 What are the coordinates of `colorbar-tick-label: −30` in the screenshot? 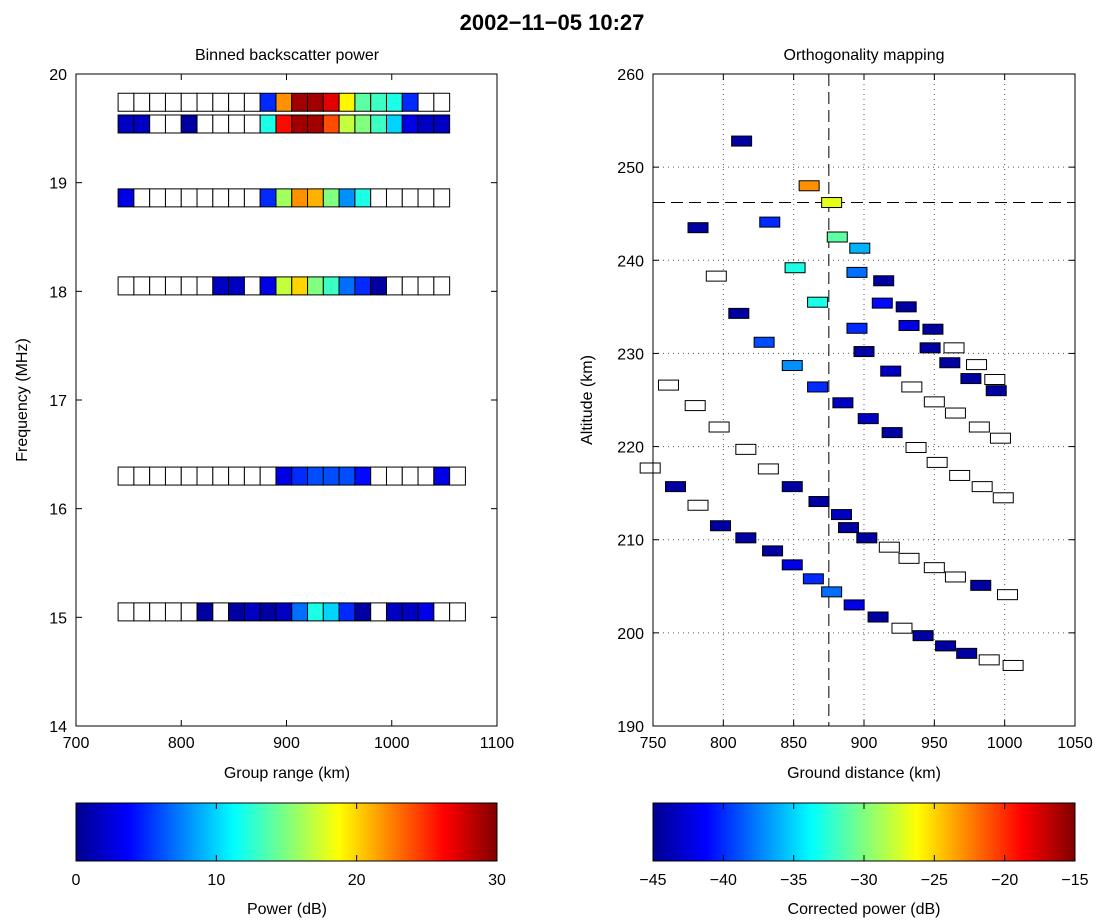 It's located at (863, 880).